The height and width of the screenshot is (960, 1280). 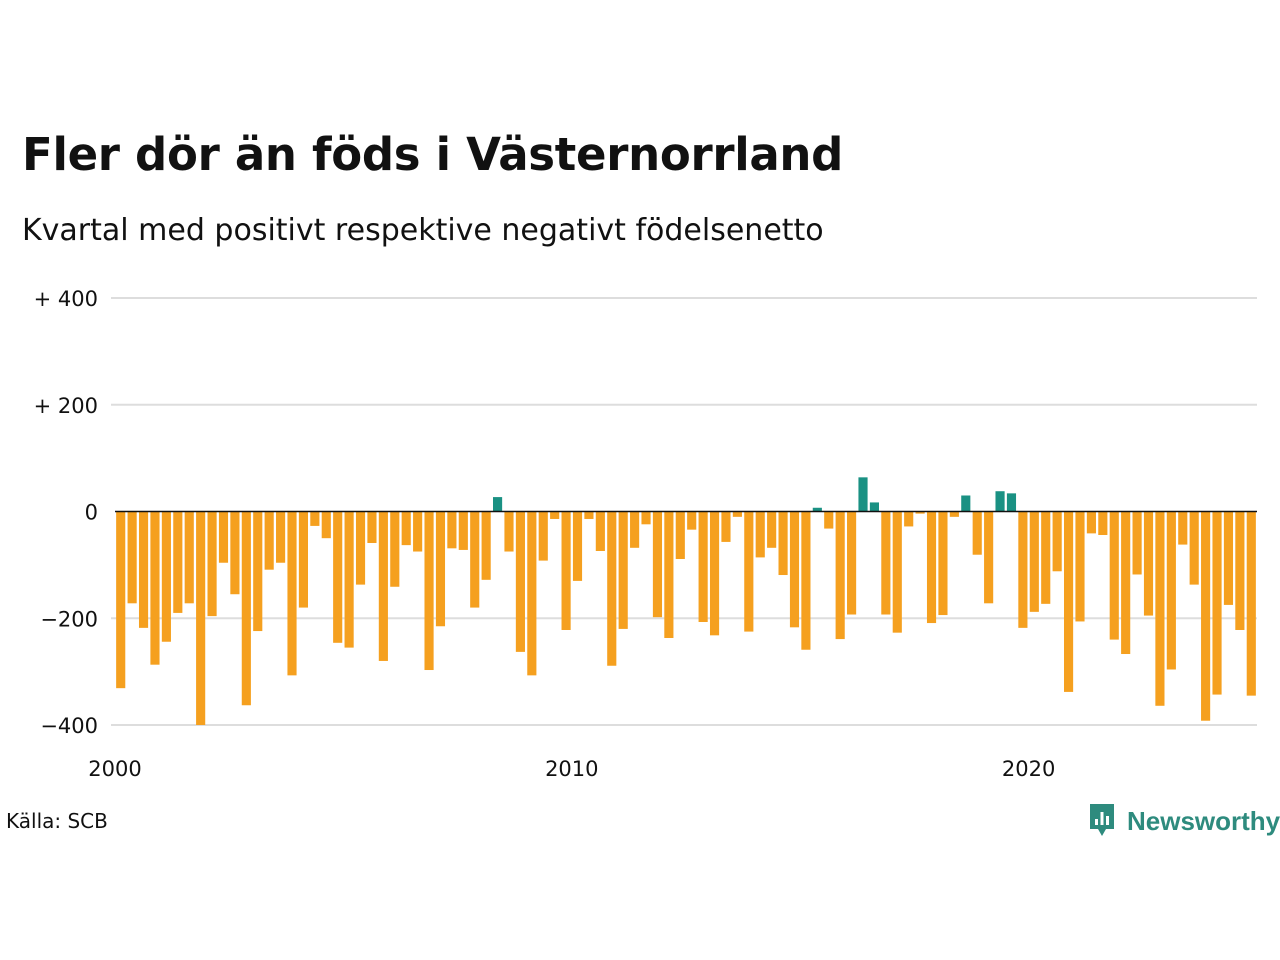 What do you see at coordinates (433, 154) in the screenshot?
I see `chart-title: Fler dör än föds i Västernorrland` at bounding box center [433, 154].